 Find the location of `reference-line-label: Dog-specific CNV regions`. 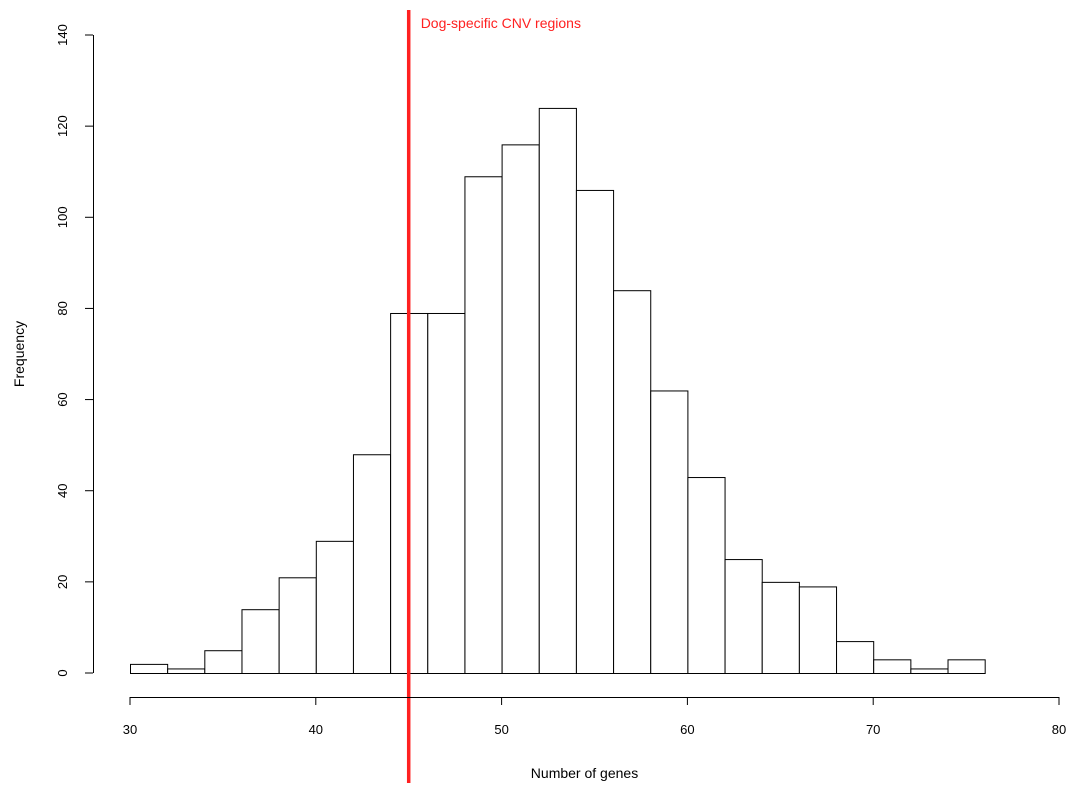

reference-line-label: Dog-specific CNV regions is located at coordinates (501, 23).